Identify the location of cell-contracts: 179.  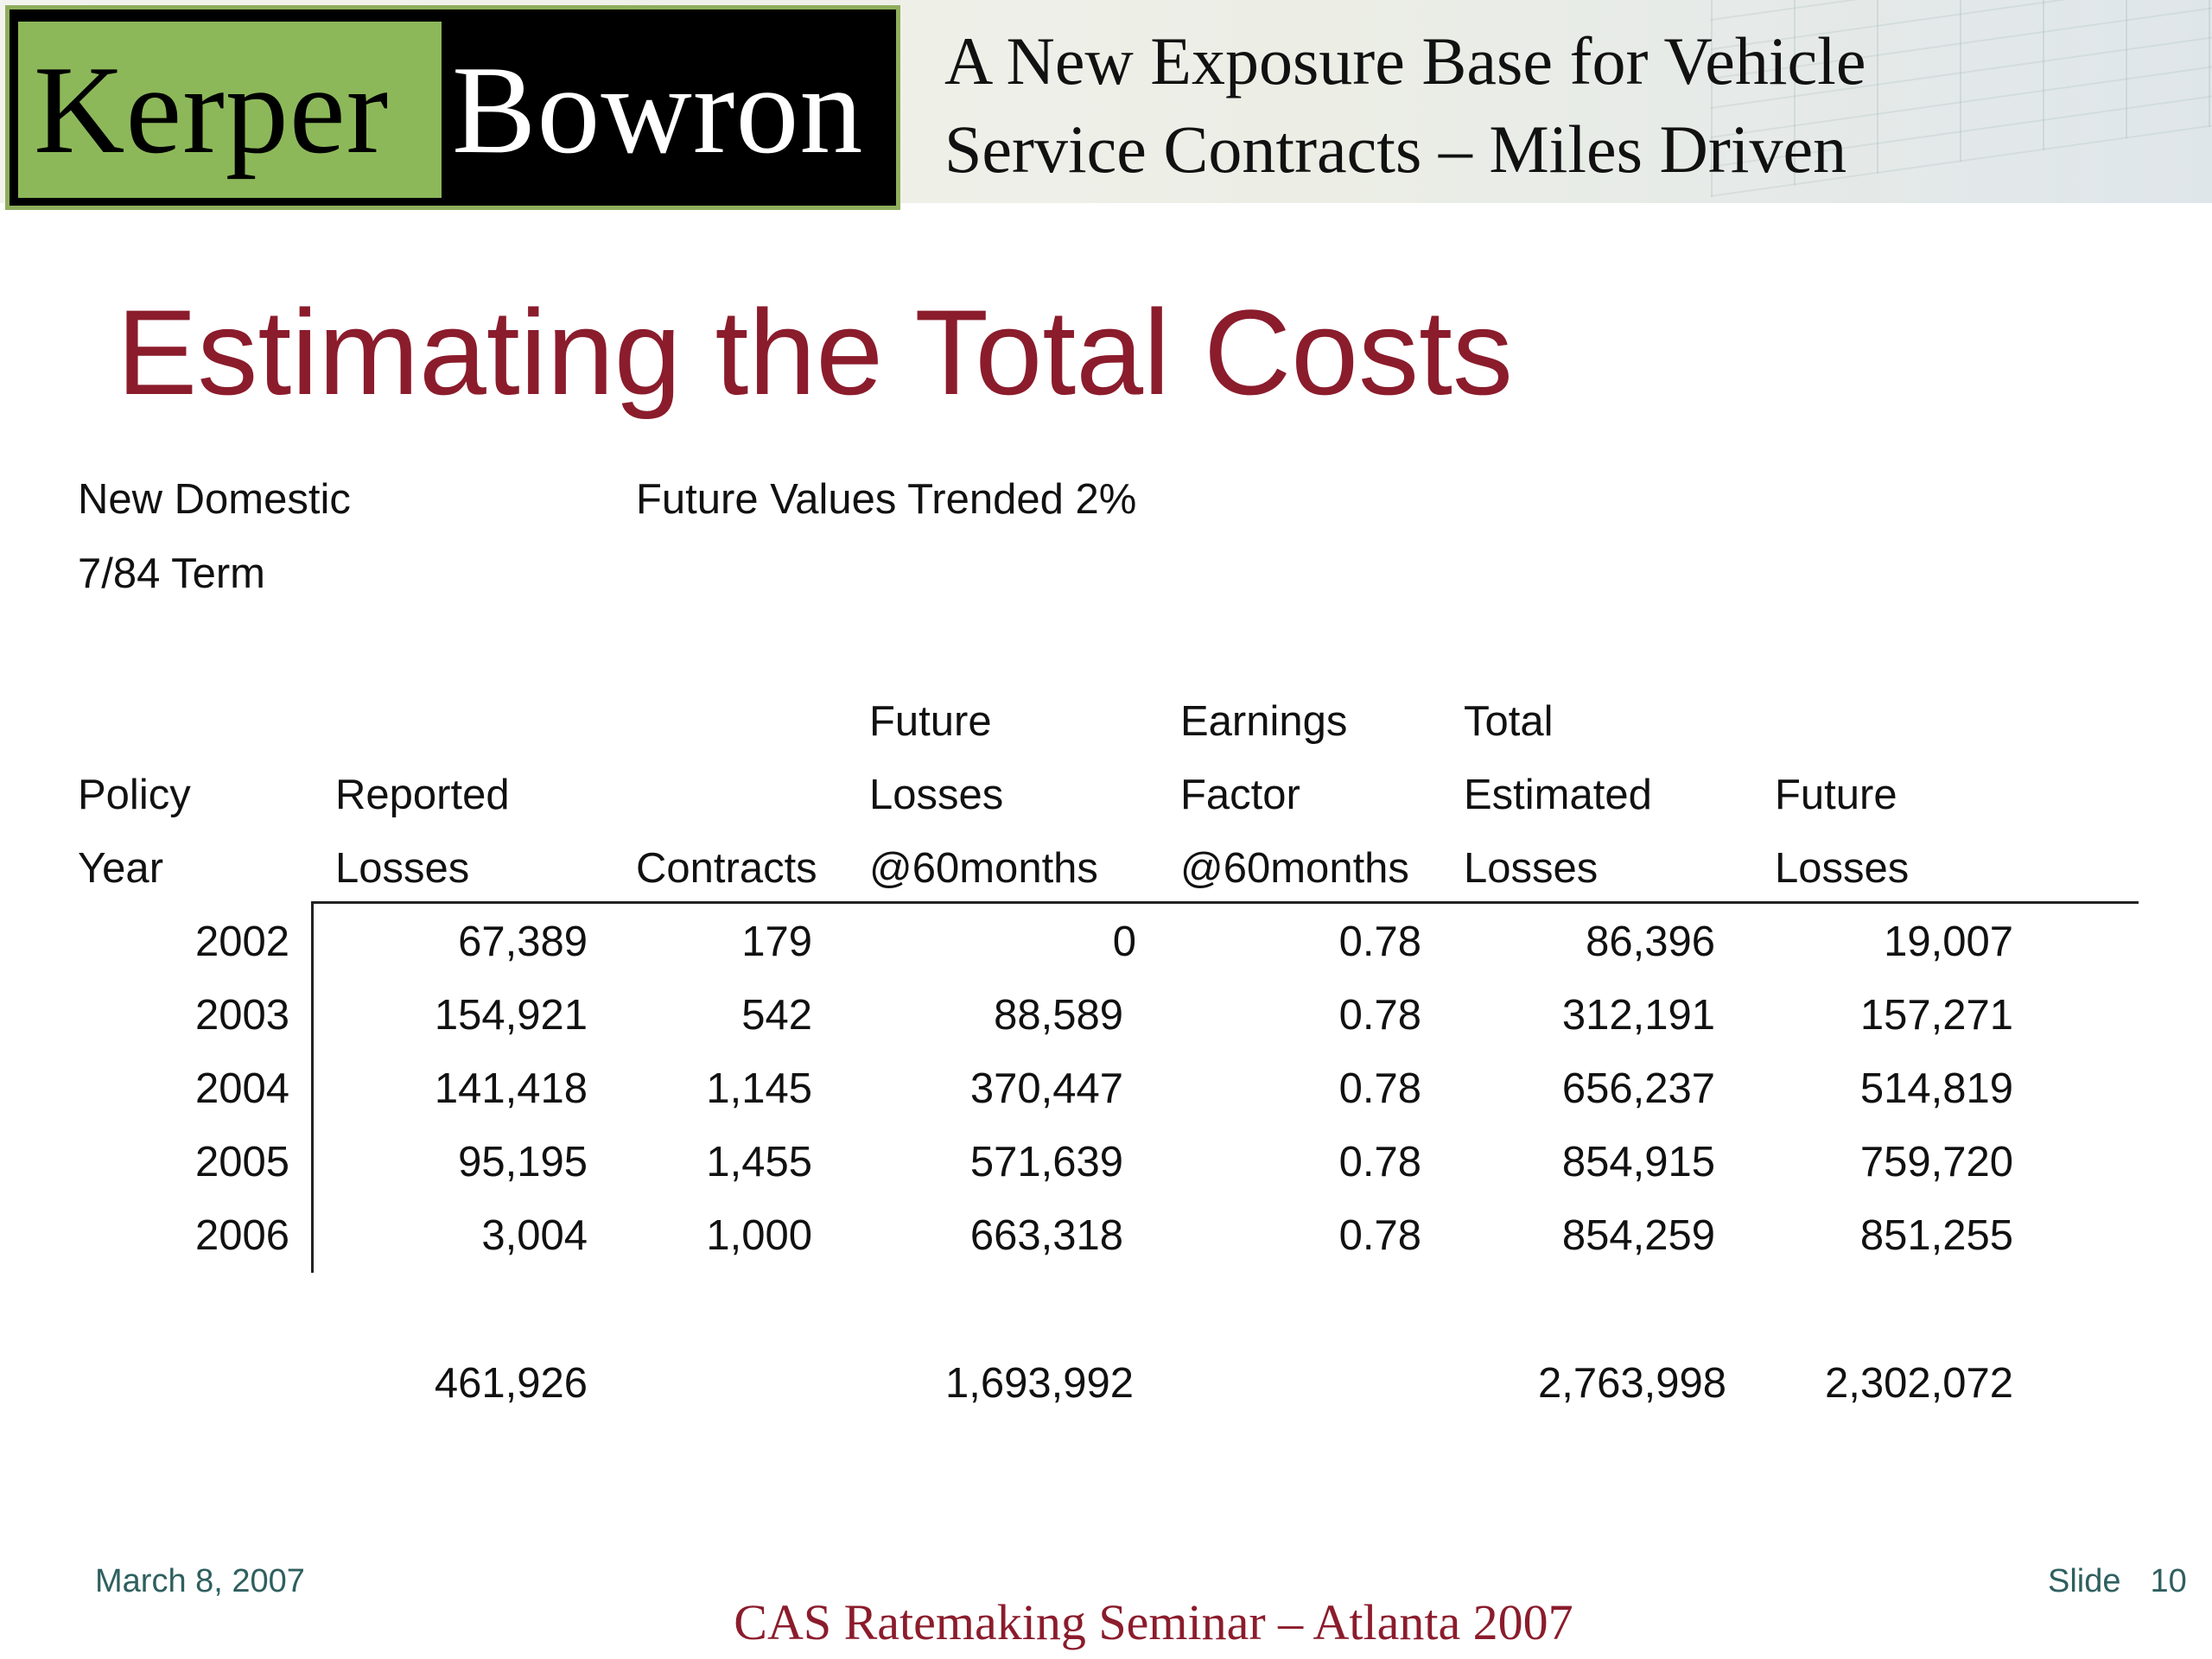
(776, 941).